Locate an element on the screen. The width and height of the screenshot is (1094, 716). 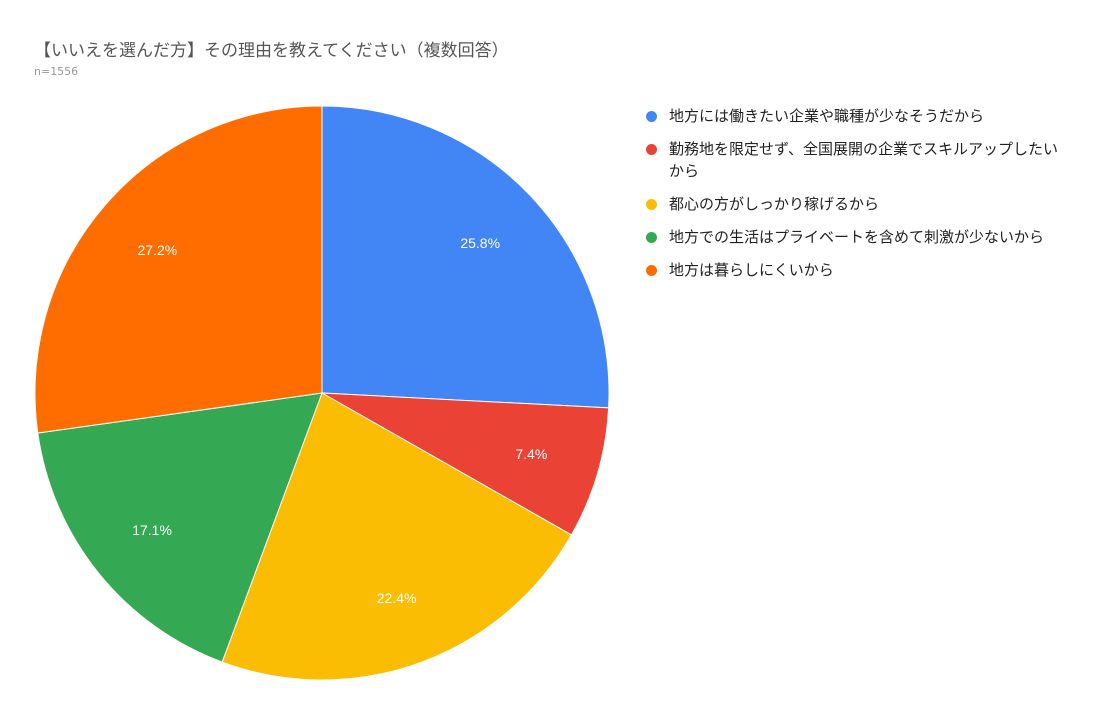
legend-item: 地方には働きたい企業や職種が少なそうだから is located at coordinates (856, 116).